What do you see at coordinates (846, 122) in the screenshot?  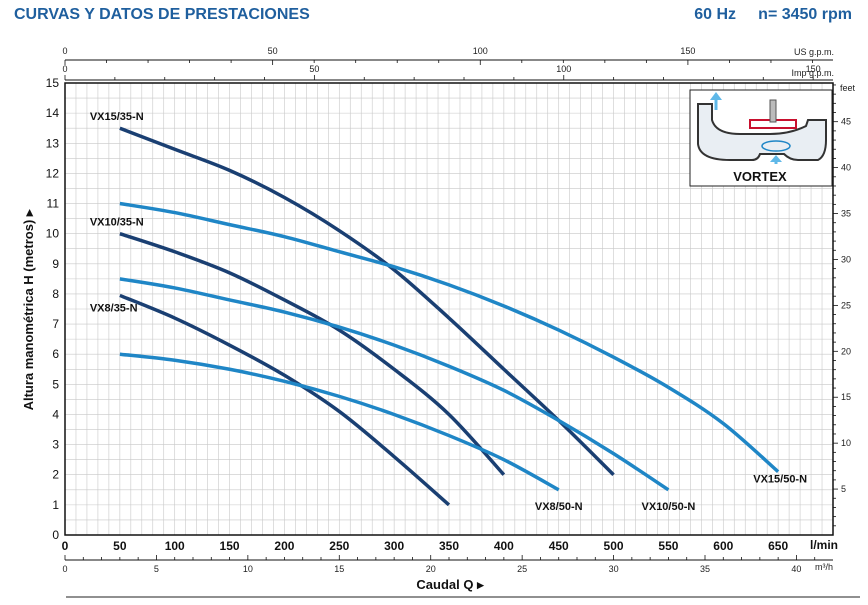 I see `feet-tick-label: 45` at bounding box center [846, 122].